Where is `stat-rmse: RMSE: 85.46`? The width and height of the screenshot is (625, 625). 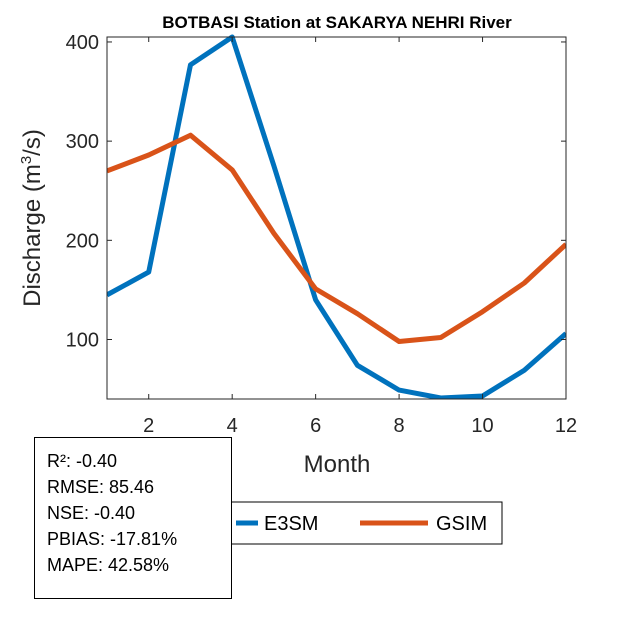
stat-rmse: RMSE: 85.46 is located at coordinates (101, 487).